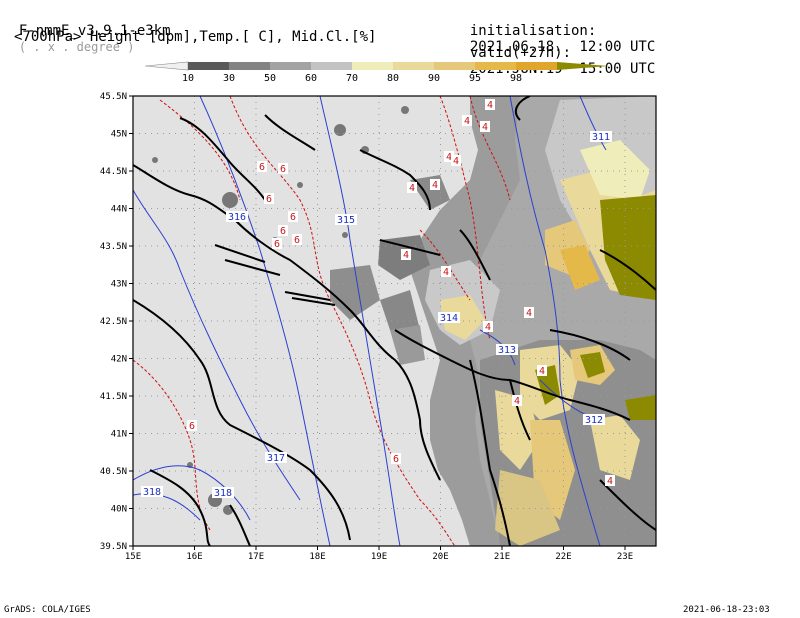 This screenshot has height=618, width=800. Describe the element at coordinates (346, 220) in the screenshot. I see `height-contour-label: 315` at that location.